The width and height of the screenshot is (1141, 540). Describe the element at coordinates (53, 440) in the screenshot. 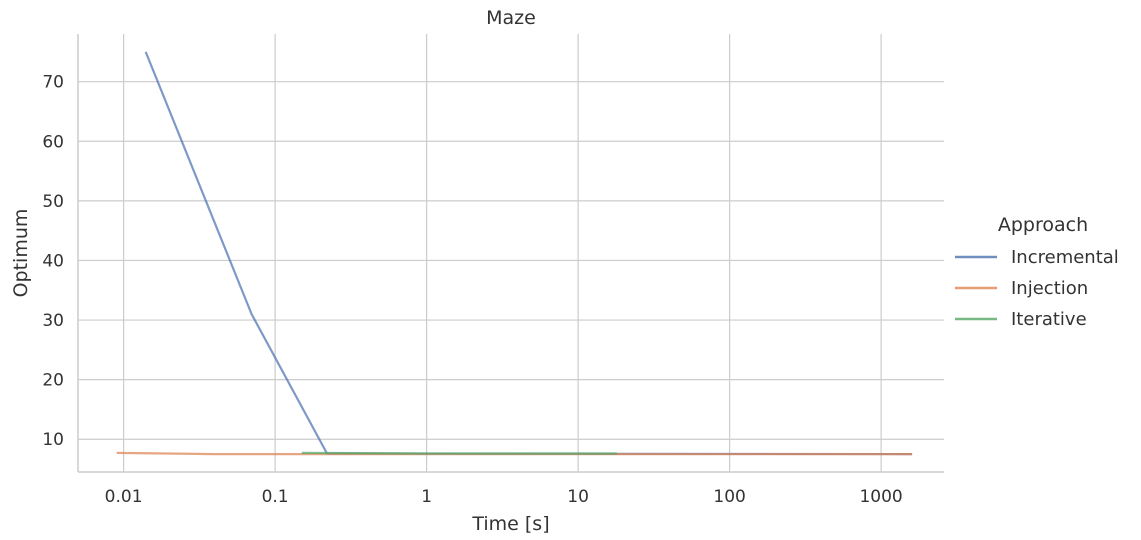

I see `y-tick-label: 10` at that location.